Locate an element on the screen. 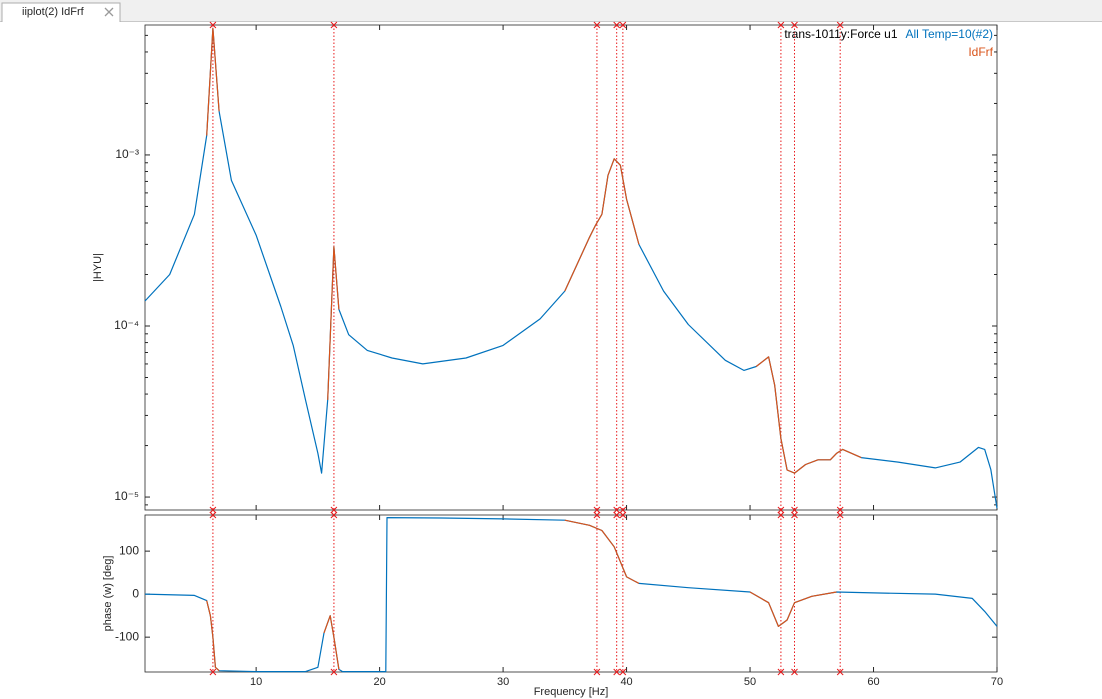 The image size is (1102, 699). y-tick-label: -100 is located at coordinates (127, 636).